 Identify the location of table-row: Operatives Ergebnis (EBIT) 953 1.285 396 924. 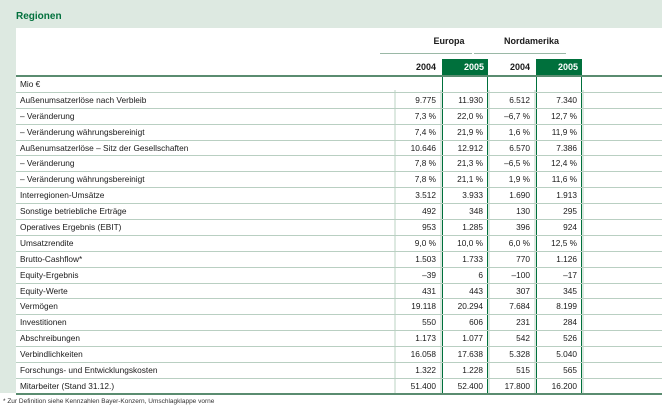
(339, 228).